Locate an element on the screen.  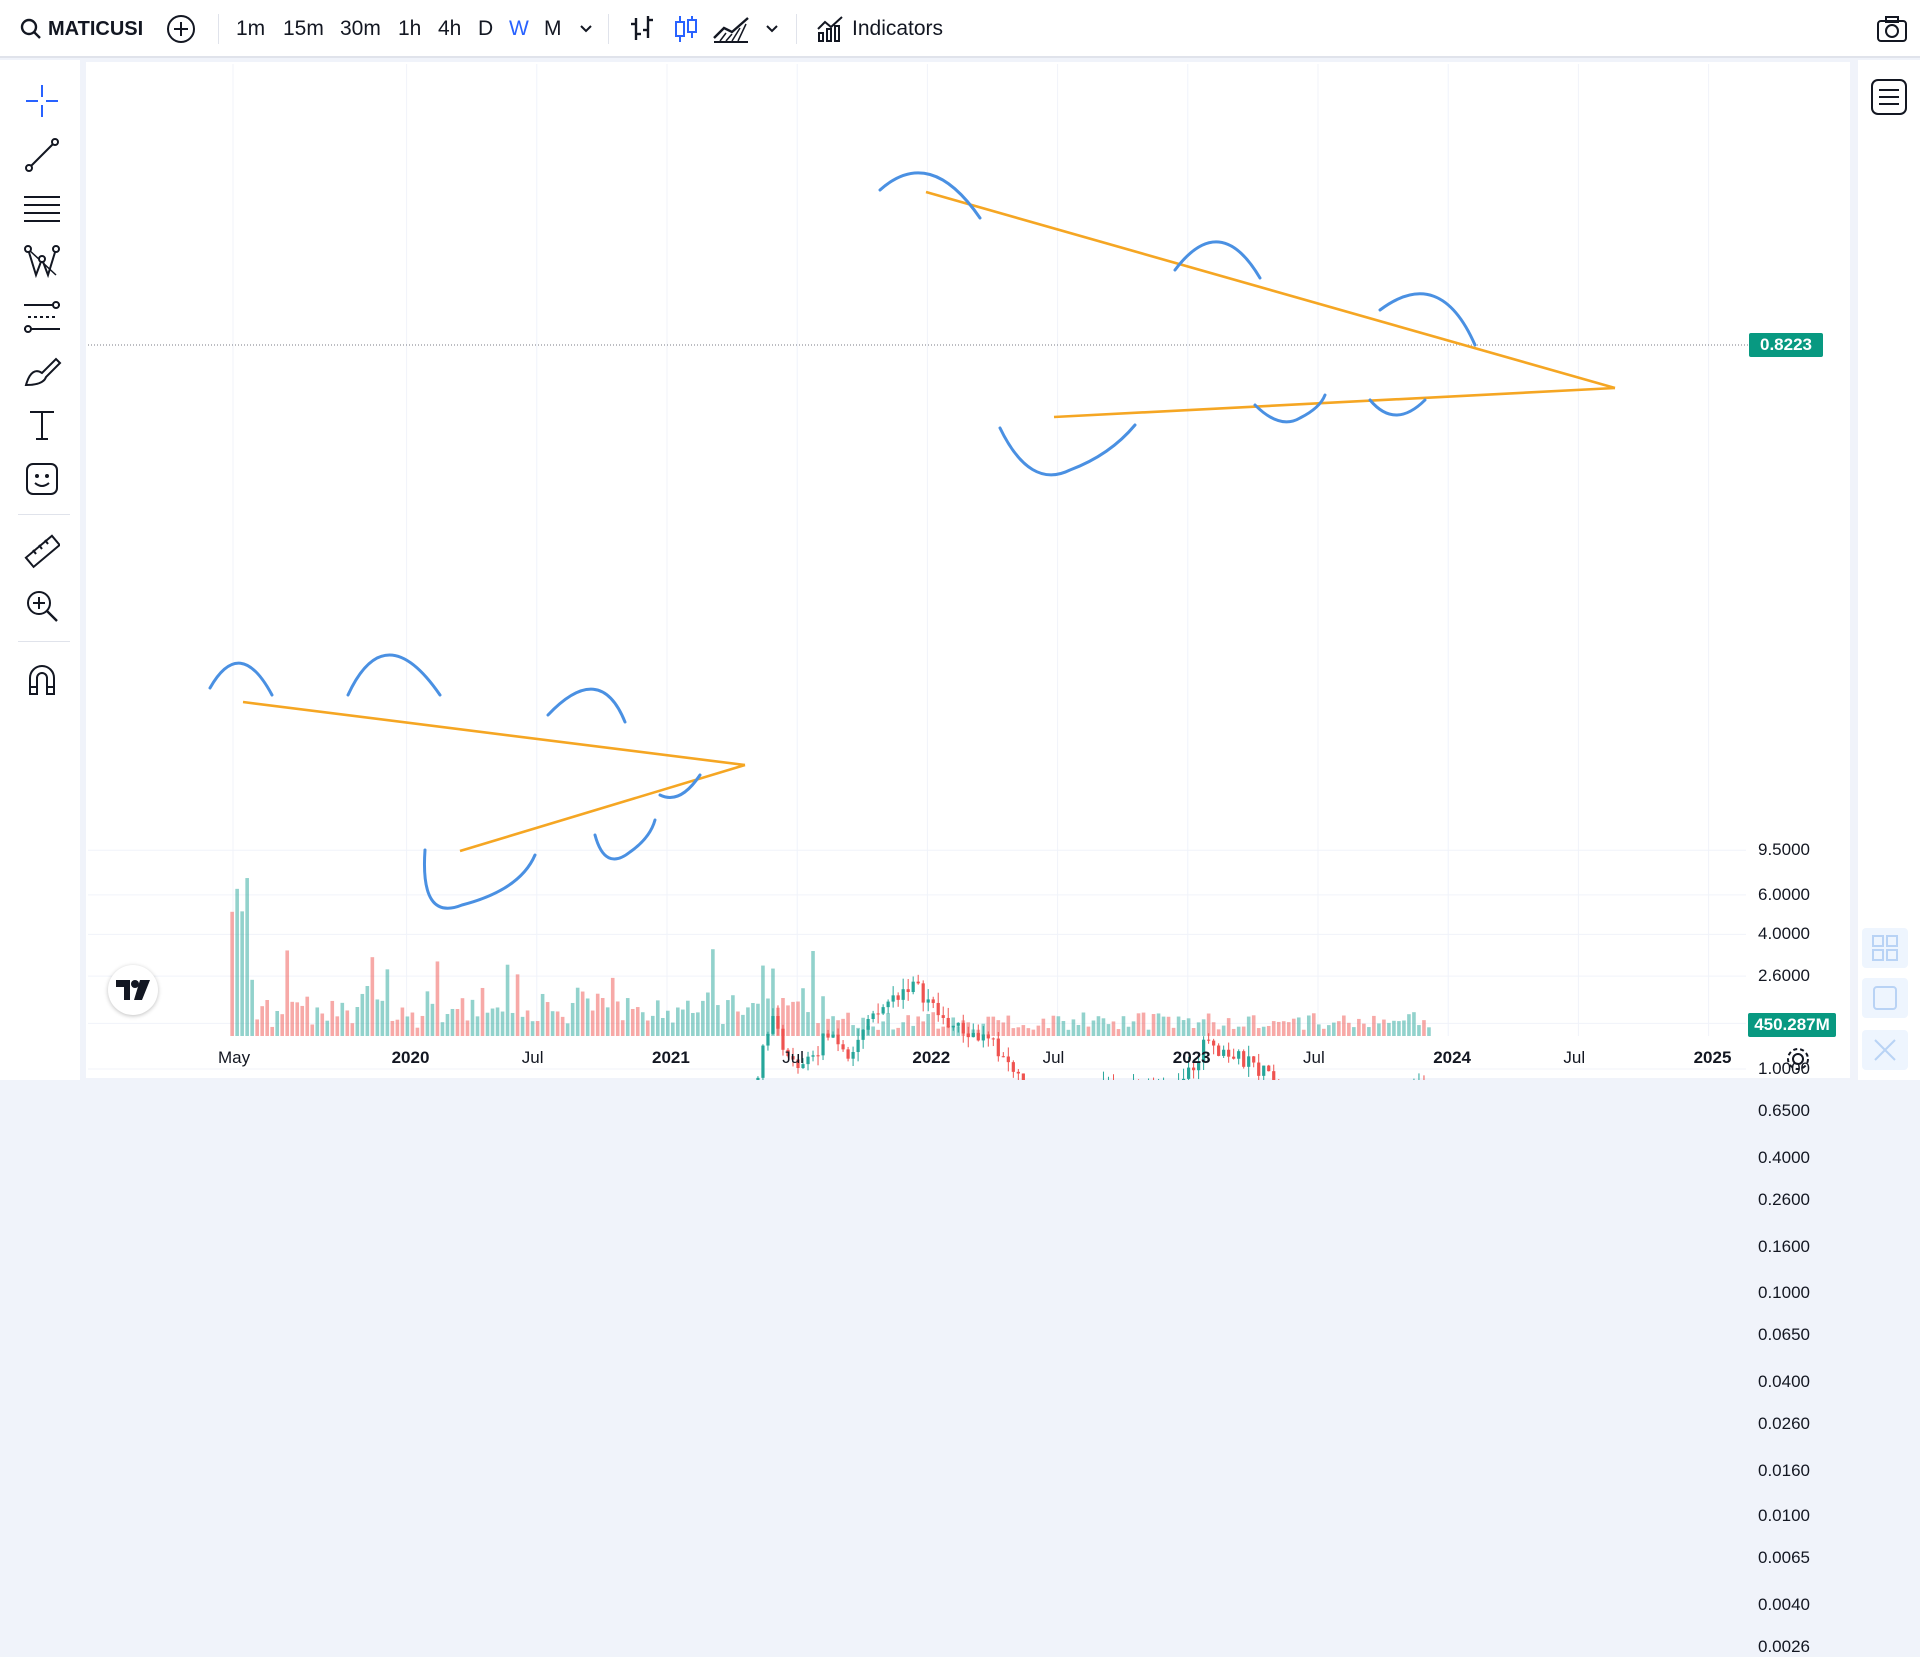
timeframe-30m: 30m is located at coordinates (360, 28).